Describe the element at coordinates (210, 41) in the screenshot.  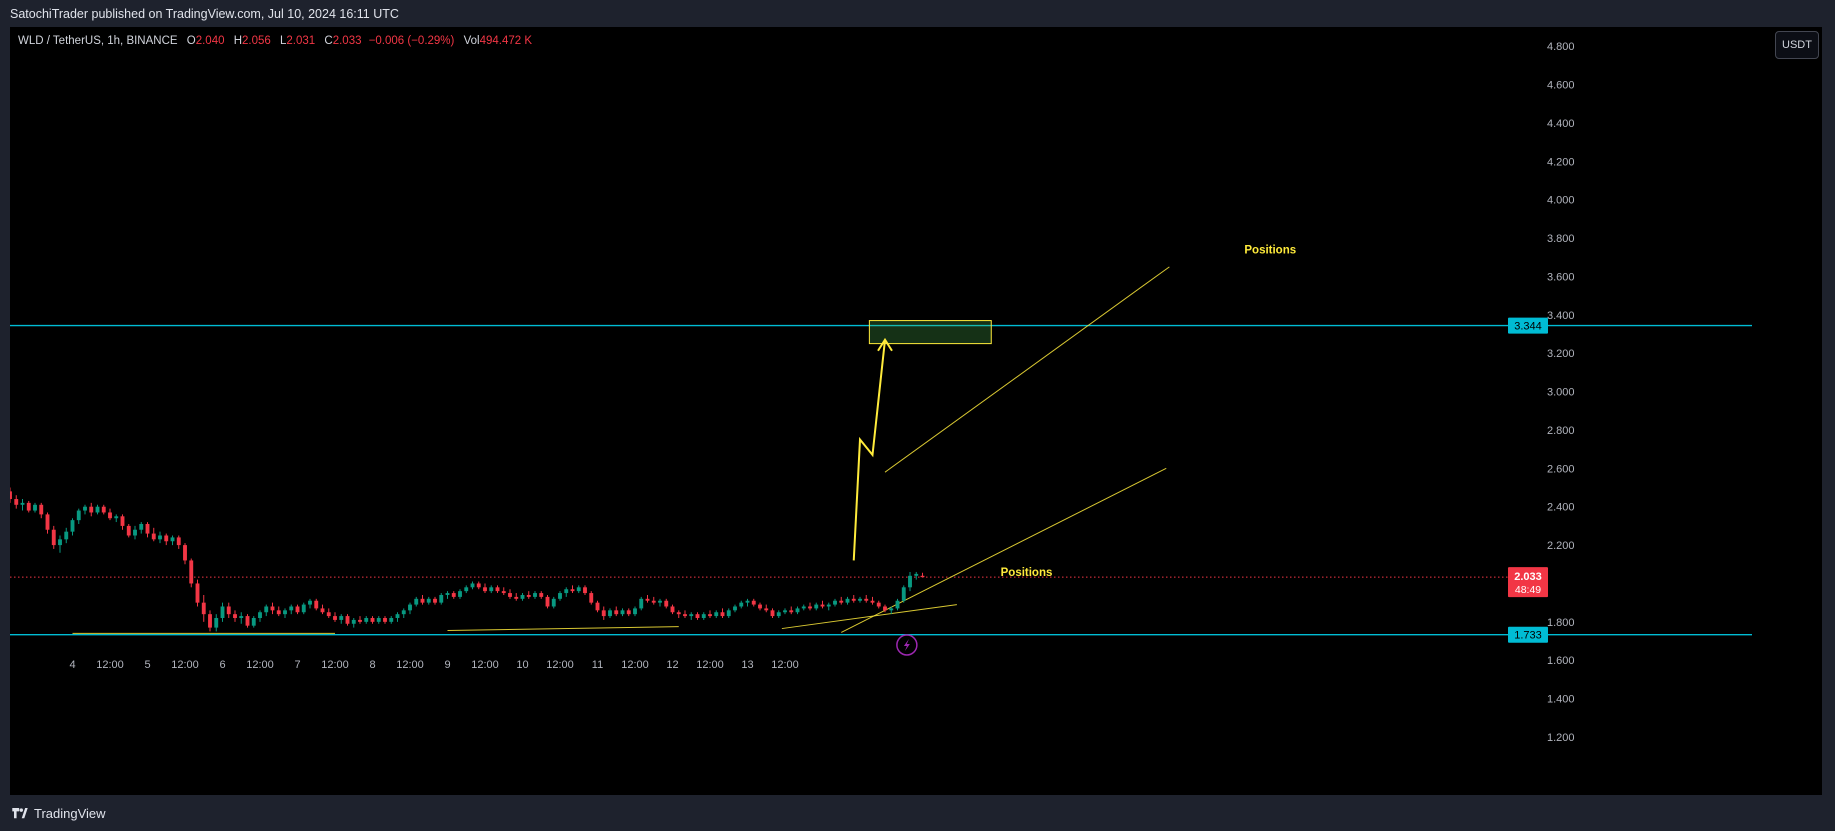
I see `open-value: 2.040` at that location.